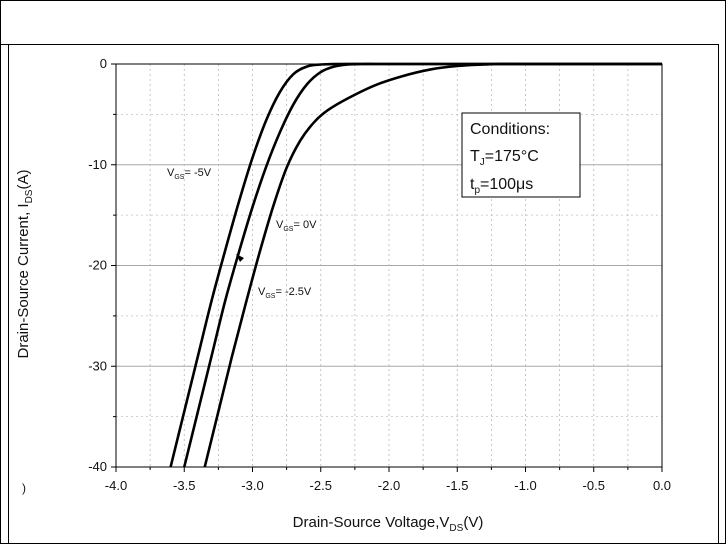 This screenshot has width=726, height=544. Describe the element at coordinates (252, 485) in the screenshot. I see `x-tick-label: -3.0` at that location.